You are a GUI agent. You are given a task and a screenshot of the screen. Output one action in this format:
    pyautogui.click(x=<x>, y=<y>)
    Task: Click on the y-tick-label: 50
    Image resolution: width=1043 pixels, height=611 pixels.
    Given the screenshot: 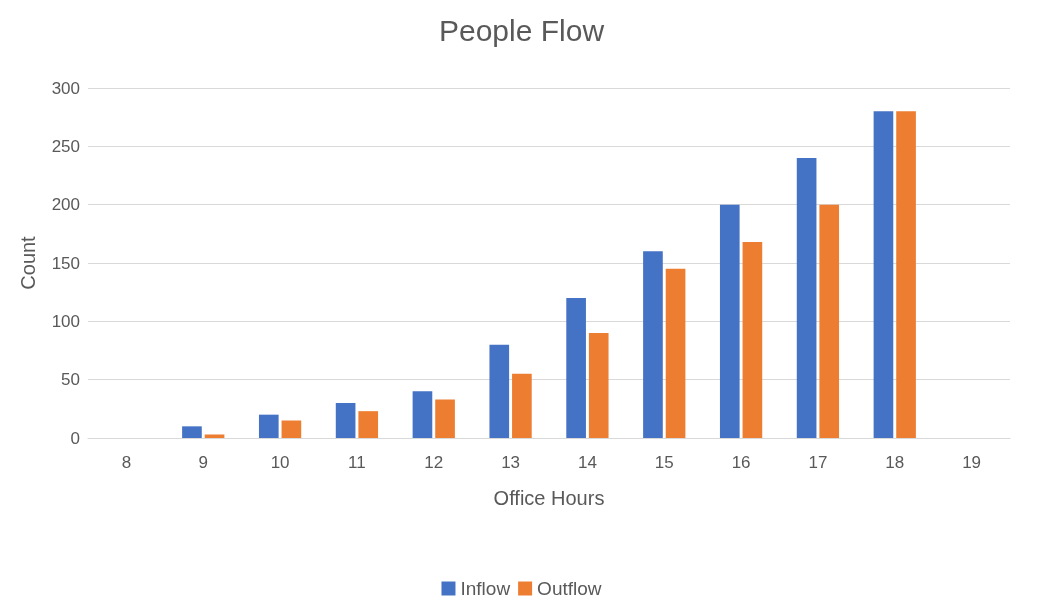 What is the action you would take?
    pyautogui.click(x=70, y=380)
    